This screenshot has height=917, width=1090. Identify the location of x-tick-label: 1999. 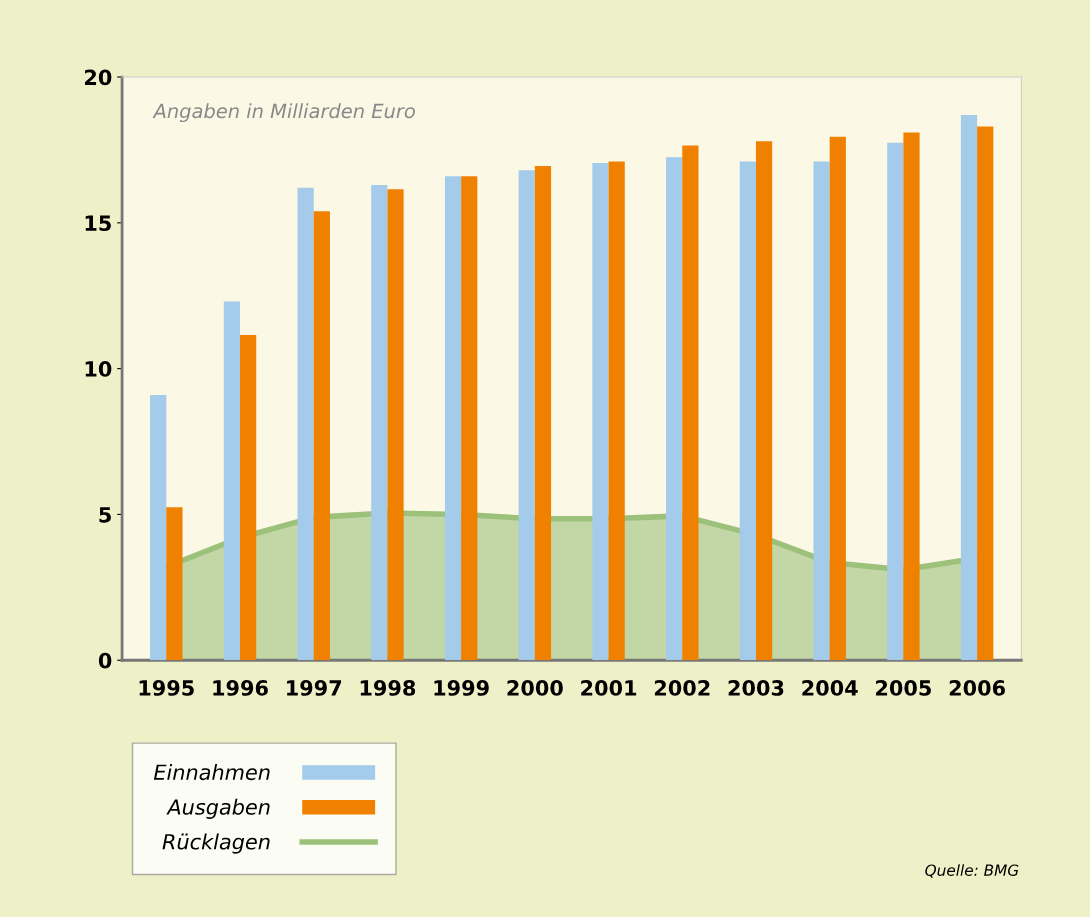
(461, 688).